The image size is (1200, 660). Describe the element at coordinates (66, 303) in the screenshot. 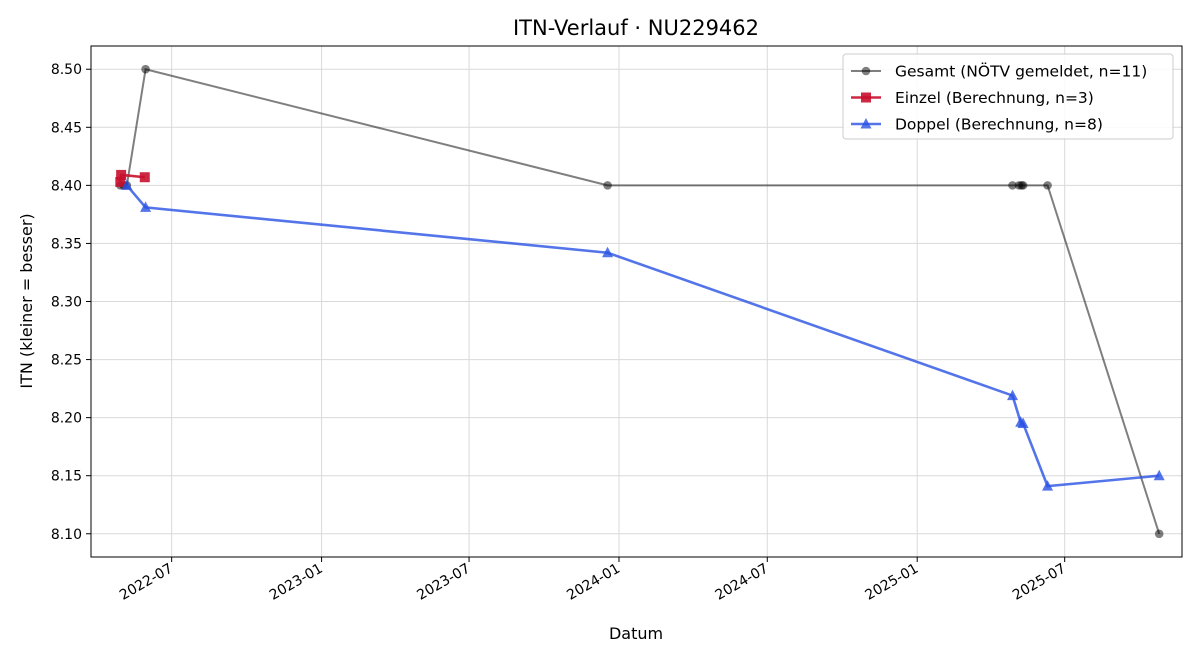

I see `y-tick-label: 8.30` at that location.